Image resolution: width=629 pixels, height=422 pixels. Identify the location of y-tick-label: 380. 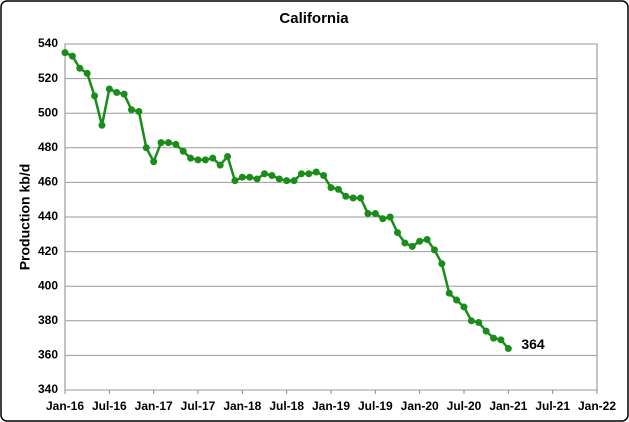
(48, 320).